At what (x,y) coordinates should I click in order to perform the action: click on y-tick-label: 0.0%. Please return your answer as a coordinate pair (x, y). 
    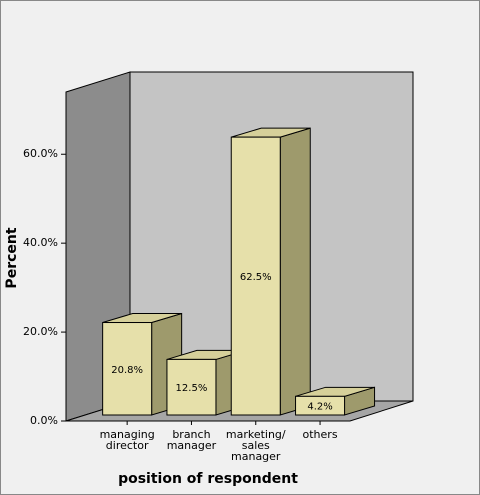
    Looking at the image, I should click on (44, 420).